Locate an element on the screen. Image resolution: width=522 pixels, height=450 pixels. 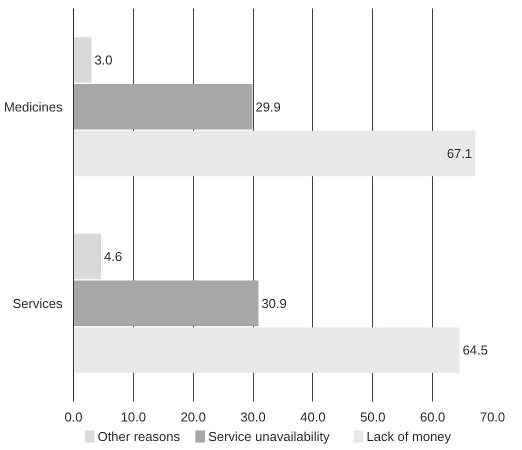
x-tick-label: 20.0 is located at coordinates (193, 417).